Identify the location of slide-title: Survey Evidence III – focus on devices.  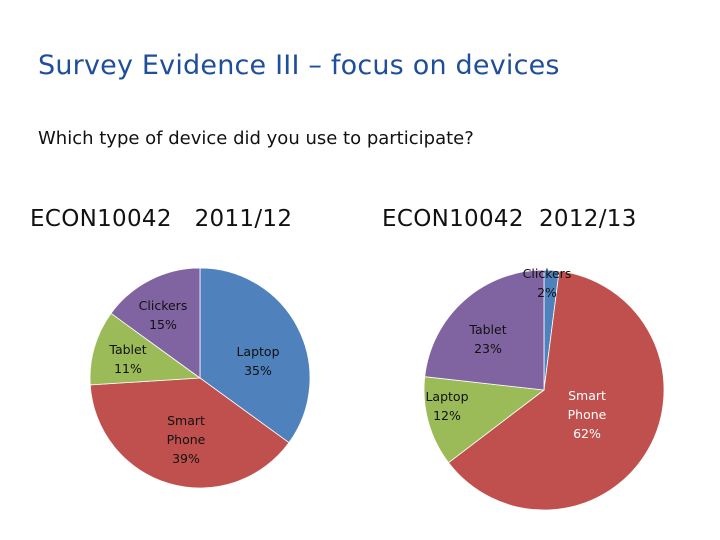
(299, 65).